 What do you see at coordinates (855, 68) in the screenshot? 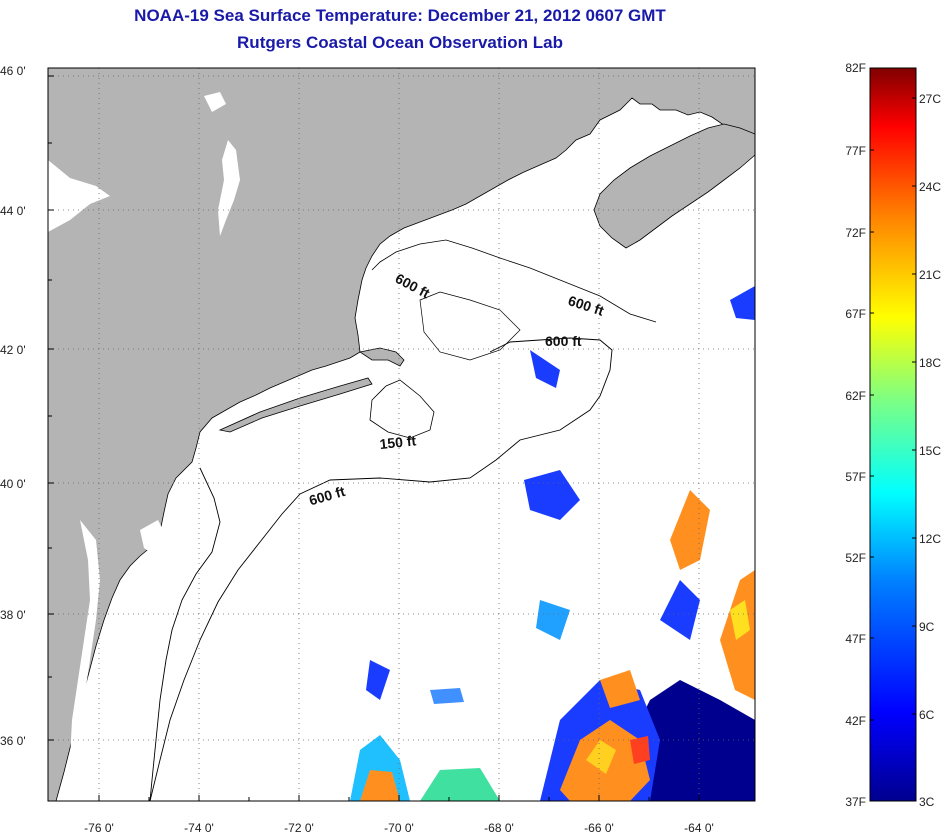
I see `cb-f-label: 82F` at bounding box center [855, 68].